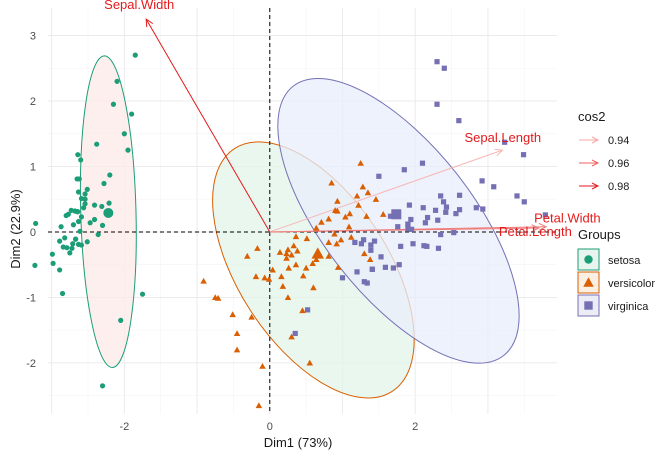 This screenshot has width=663, height=455. I want to click on group-centroids, so click(252, 233).